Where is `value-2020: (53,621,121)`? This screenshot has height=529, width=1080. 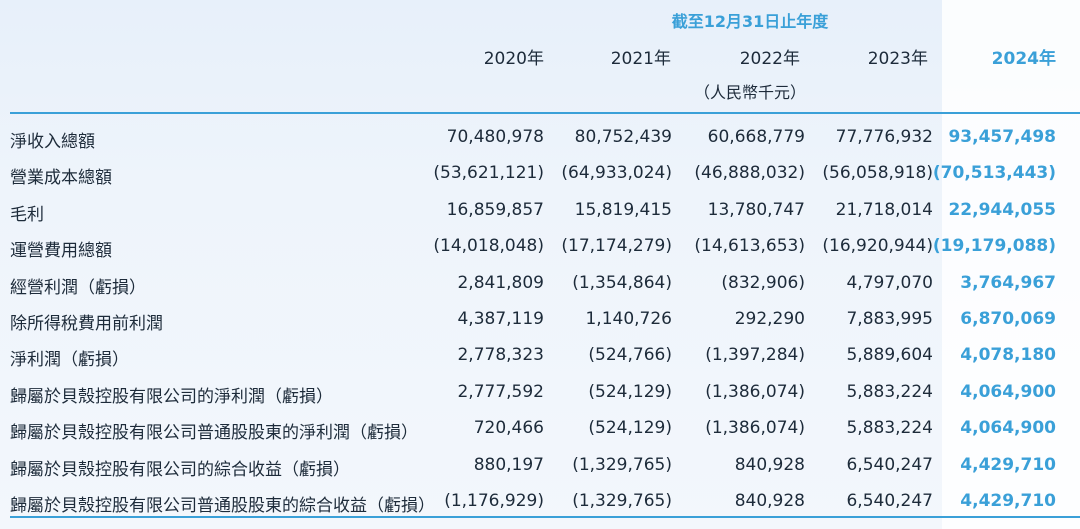 value-2020: (53,621,121) is located at coordinates (488, 173).